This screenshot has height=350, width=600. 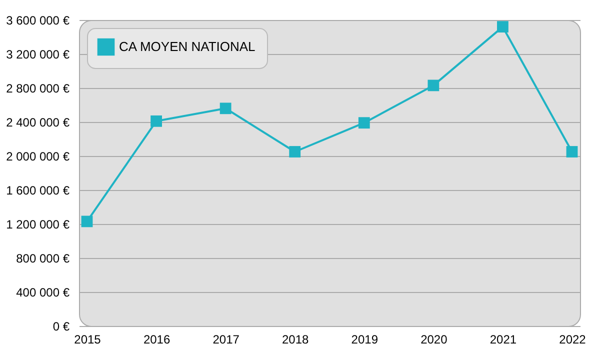 What do you see at coordinates (38, 55) in the screenshot?
I see `y-tick-label: 3 200 000 €` at bounding box center [38, 55].